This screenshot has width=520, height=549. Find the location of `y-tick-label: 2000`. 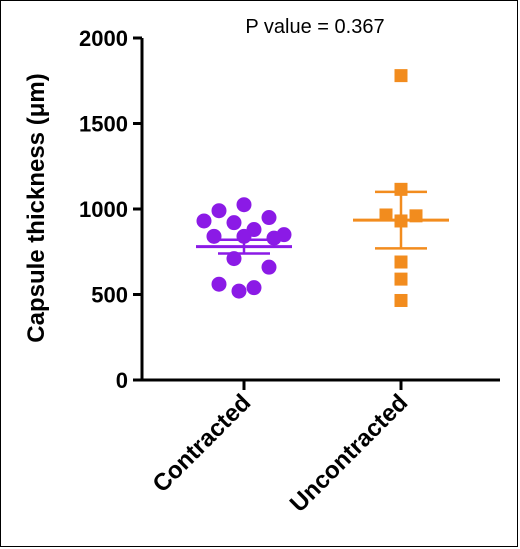

y-tick-label: 2000 is located at coordinates (103, 38).